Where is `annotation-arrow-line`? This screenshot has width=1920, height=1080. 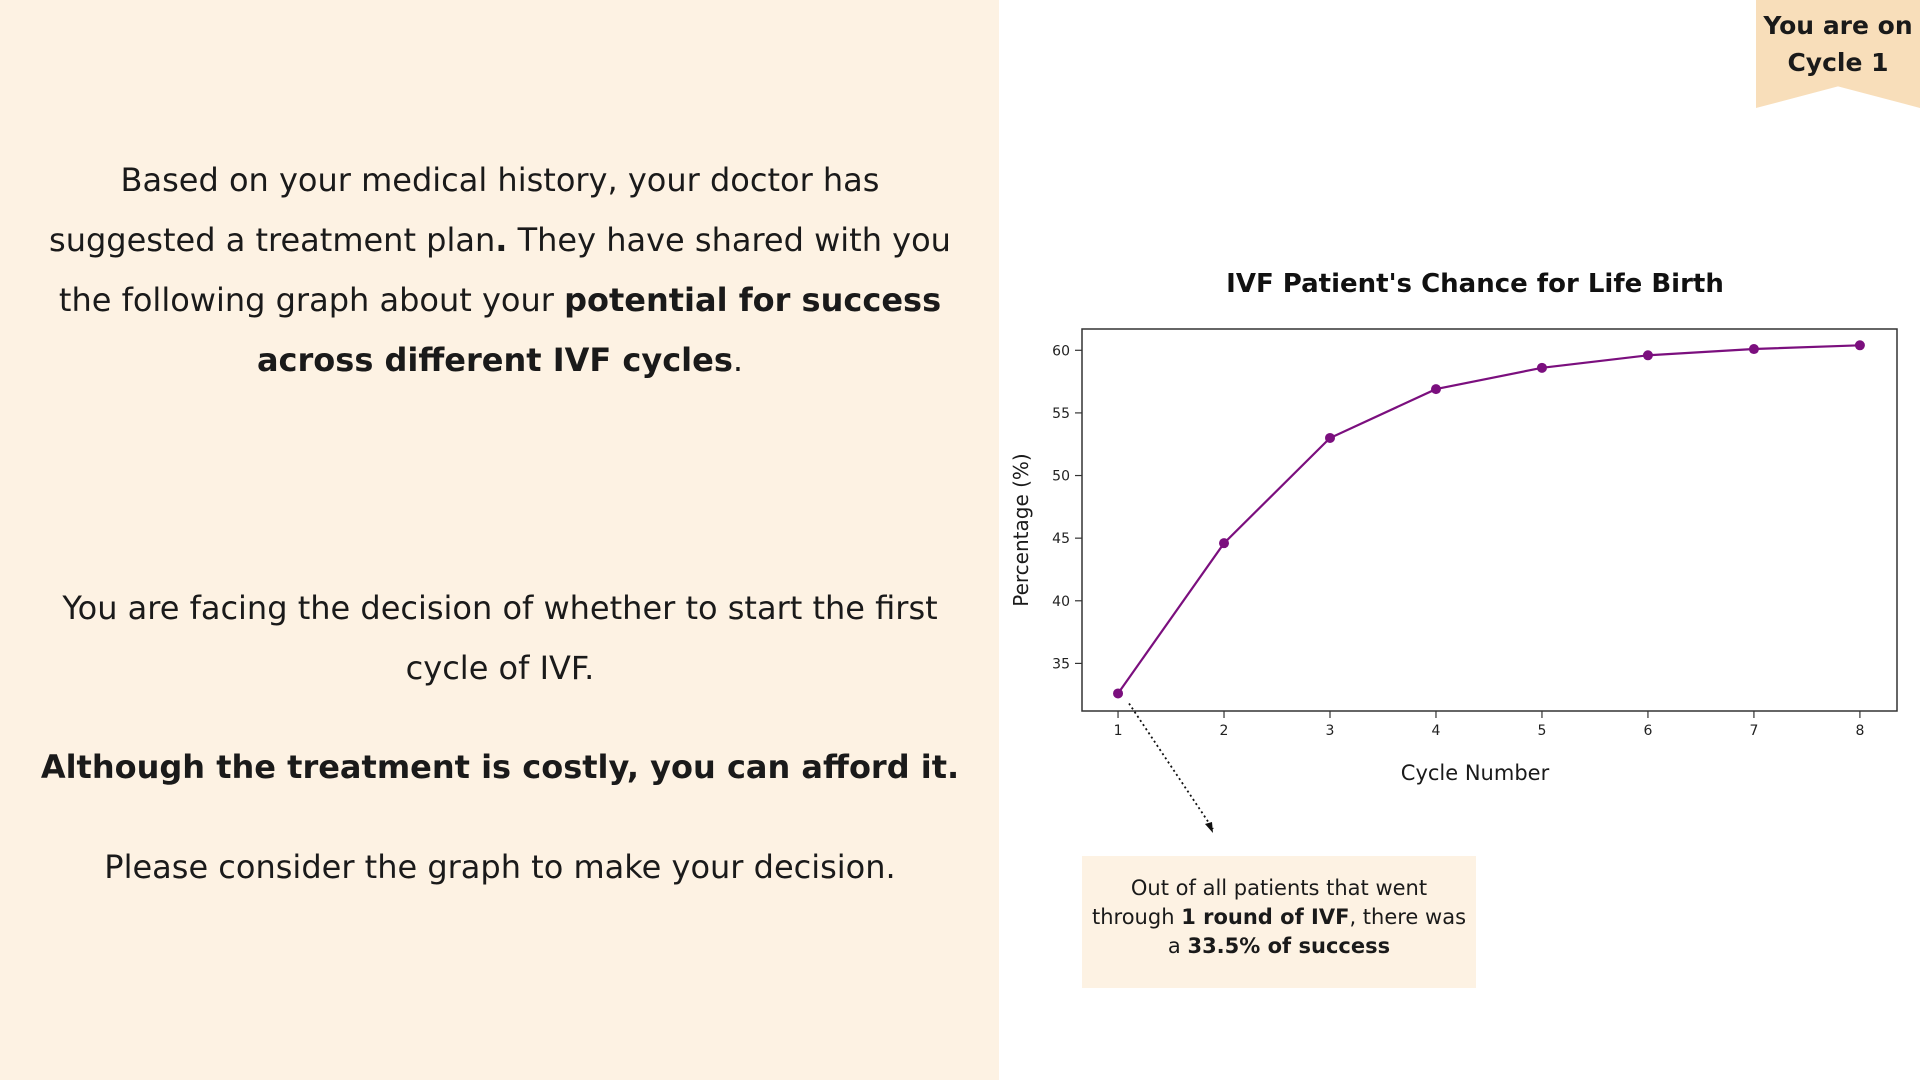 annotation-arrow-line is located at coordinates (1171, 766).